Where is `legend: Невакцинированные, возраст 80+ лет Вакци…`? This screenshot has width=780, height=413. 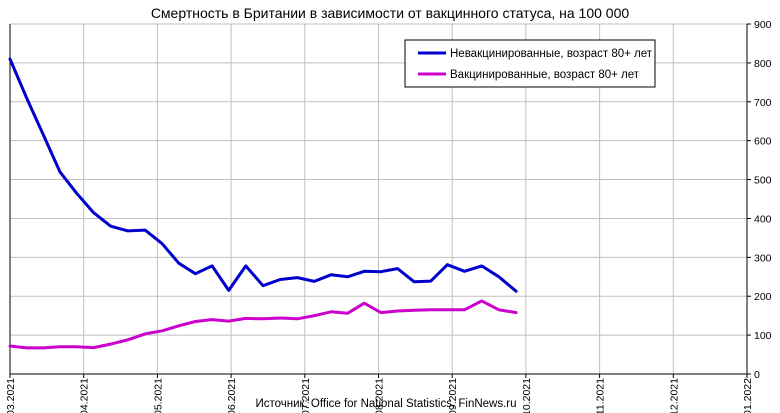 legend: Невакцинированные, возраст 80+ лет Вакци… is located at coordinates (530, 63).